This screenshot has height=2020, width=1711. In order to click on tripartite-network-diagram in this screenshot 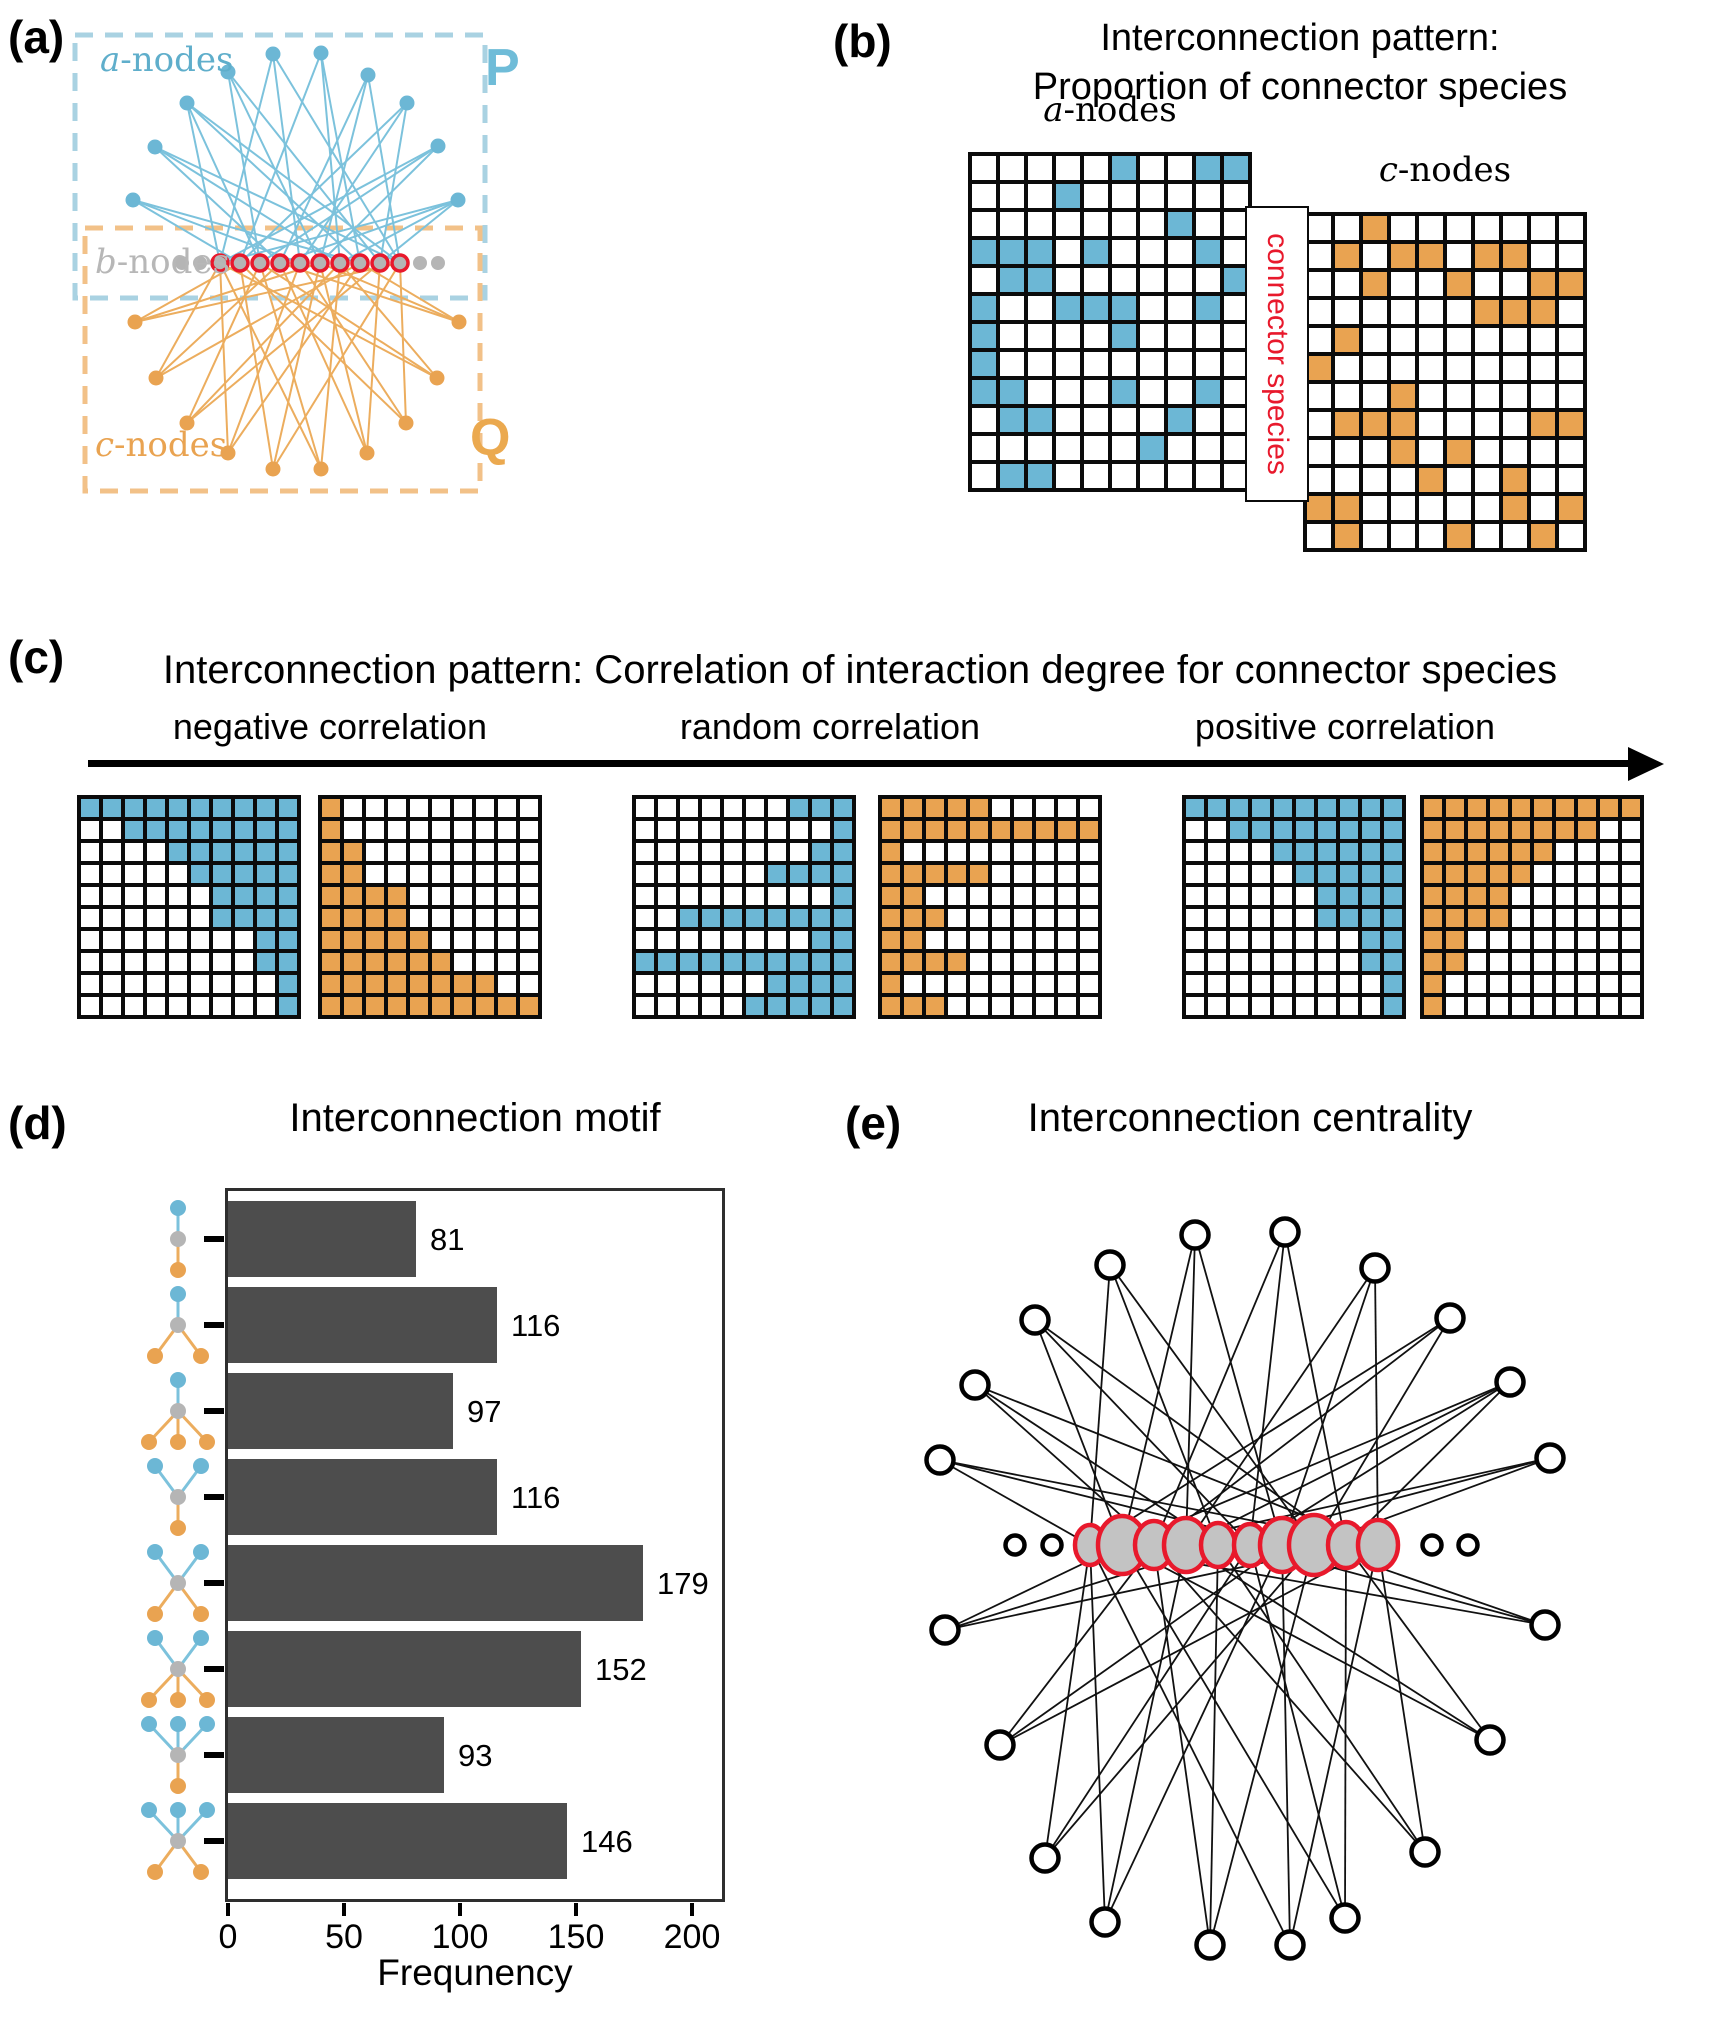, I will do `click(280, 263)`.